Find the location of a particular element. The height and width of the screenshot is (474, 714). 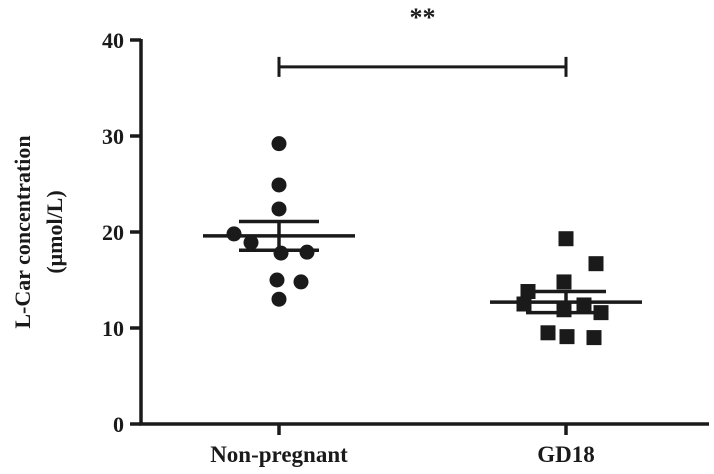

y-tick-label: 10 is located at coordinates (113, 328).